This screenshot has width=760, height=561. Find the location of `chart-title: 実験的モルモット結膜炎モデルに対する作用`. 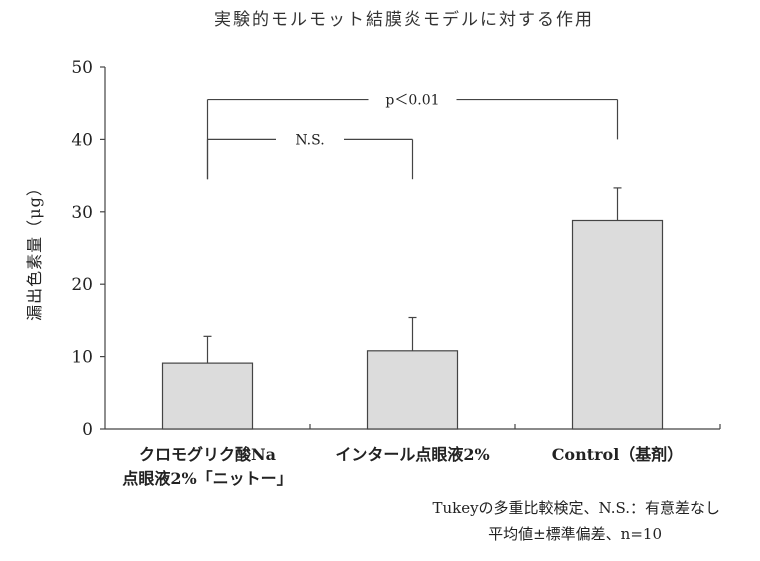

chart-title: 実験的モルモット結膜炎モデルに対する作用 is located at coordinates (404, 19).